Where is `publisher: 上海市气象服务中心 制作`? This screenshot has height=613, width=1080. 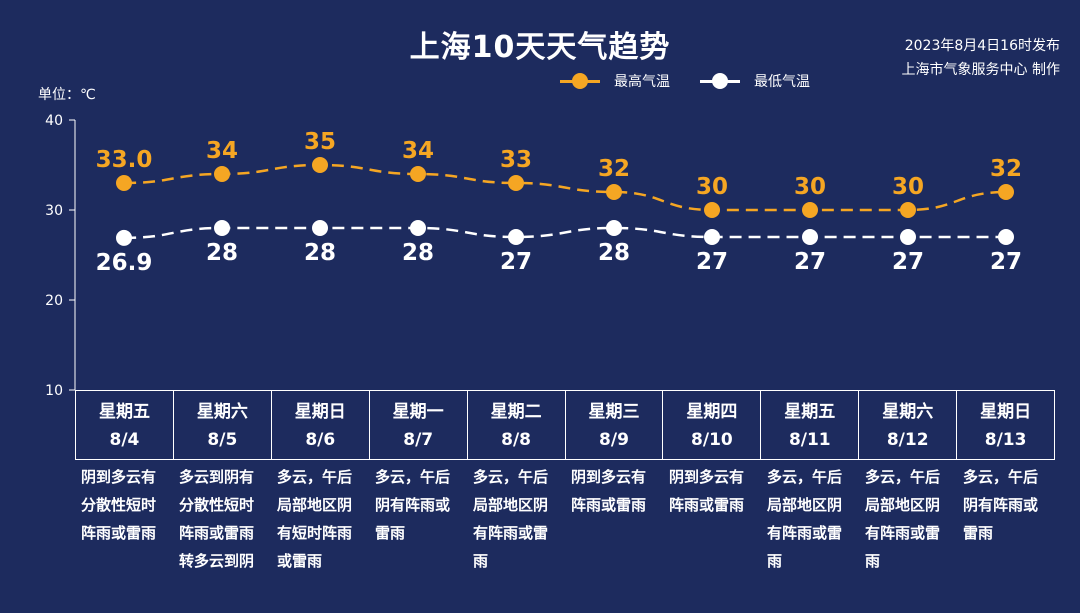
publisher: 上海市气象服务中心 制作 is located at coordinates (980, 70).